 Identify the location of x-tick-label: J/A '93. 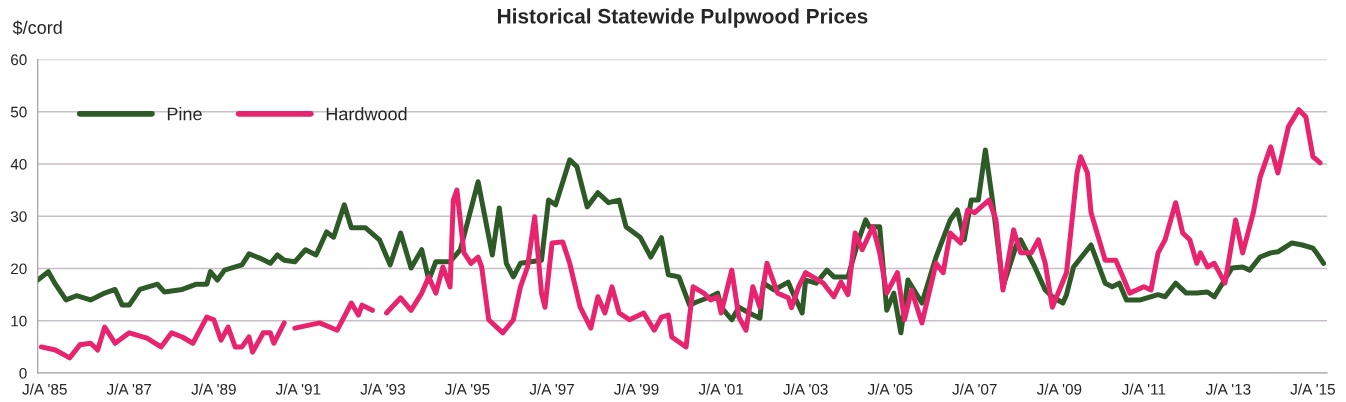
(382, 389).